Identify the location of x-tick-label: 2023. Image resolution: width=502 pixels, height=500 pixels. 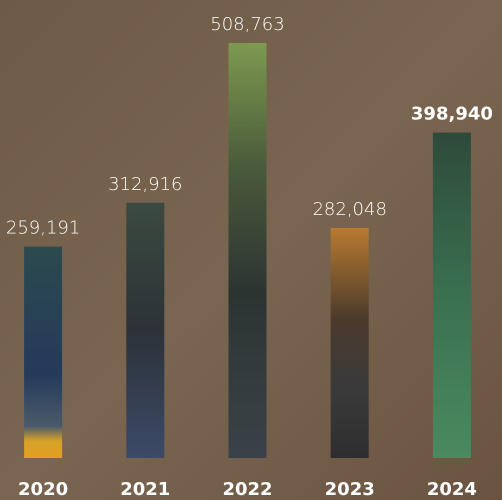
(350, 489).